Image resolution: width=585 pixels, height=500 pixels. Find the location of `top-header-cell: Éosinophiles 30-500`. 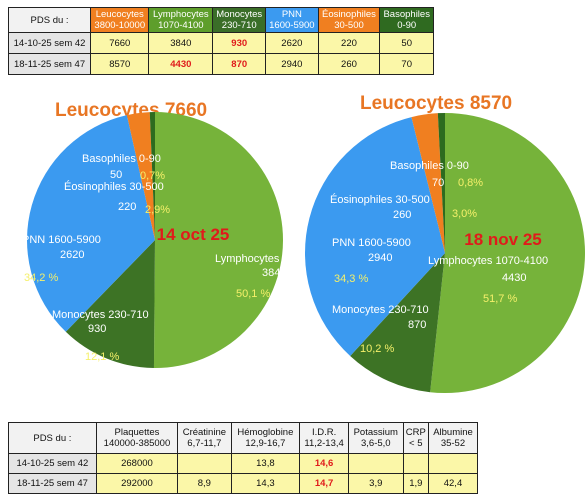

top-header-cell: Éosinophiles 30-500 is located at coordinates (349, 20).